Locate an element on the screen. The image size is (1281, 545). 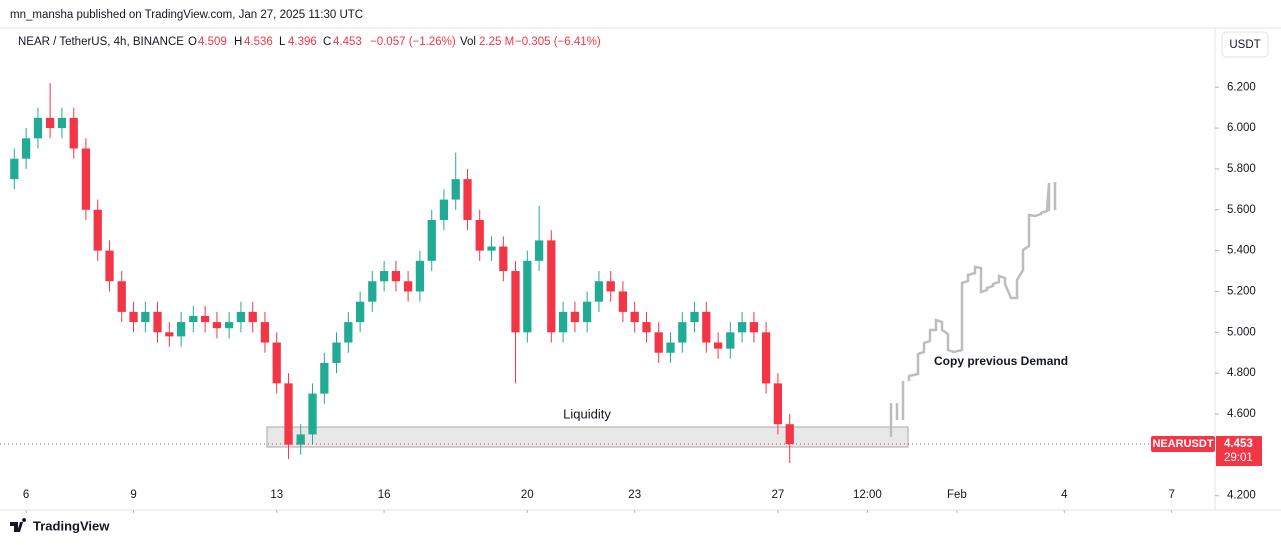
x-tick-label: 9 is located at coordinates (133, 495).